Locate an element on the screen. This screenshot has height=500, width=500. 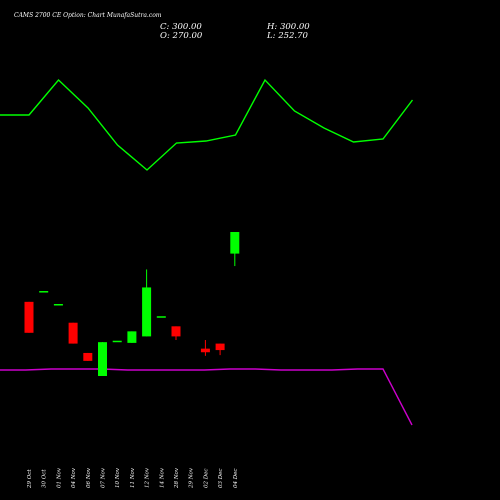
x-tick-label: 03 Dec is located at coordinates (221, 479).